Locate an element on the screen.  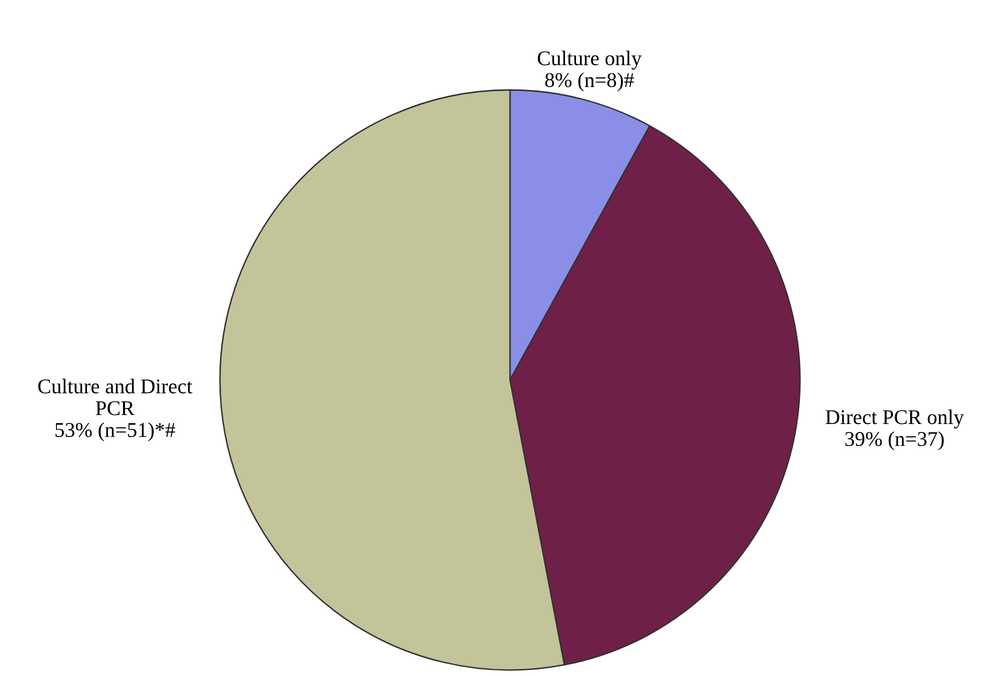
slice-label: Culture and Direct PCR is located at coordinates (115, 397).